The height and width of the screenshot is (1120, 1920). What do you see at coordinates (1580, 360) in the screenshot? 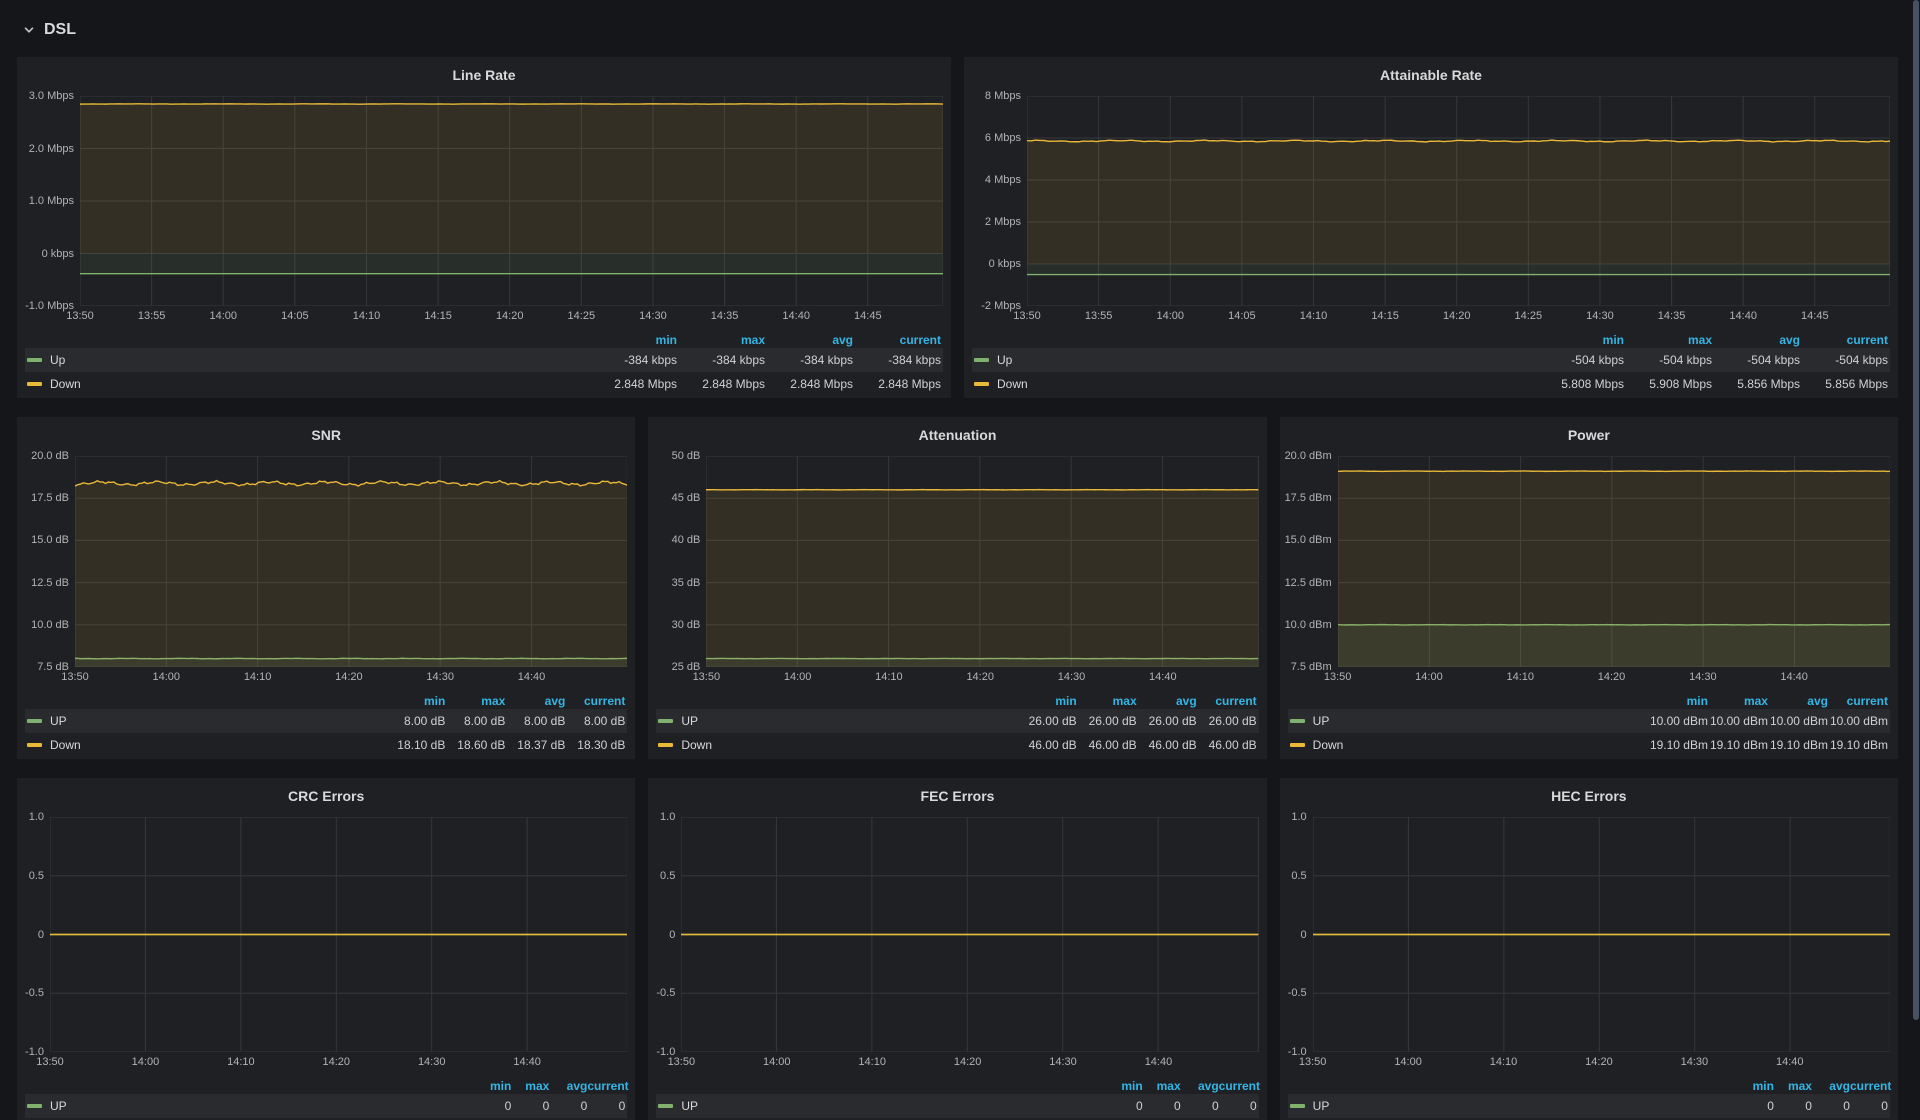
I see `legend-stat-min: -504 kbps` at bounding box center [1580, 360].